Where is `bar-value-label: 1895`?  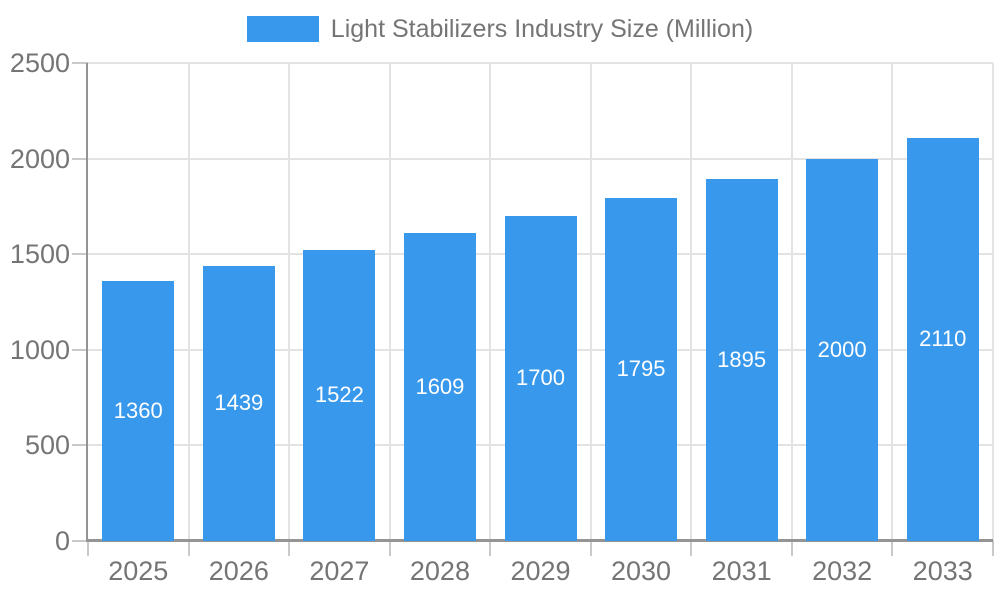
bar-value-label: 1895 is located at coordinates (742, 359).